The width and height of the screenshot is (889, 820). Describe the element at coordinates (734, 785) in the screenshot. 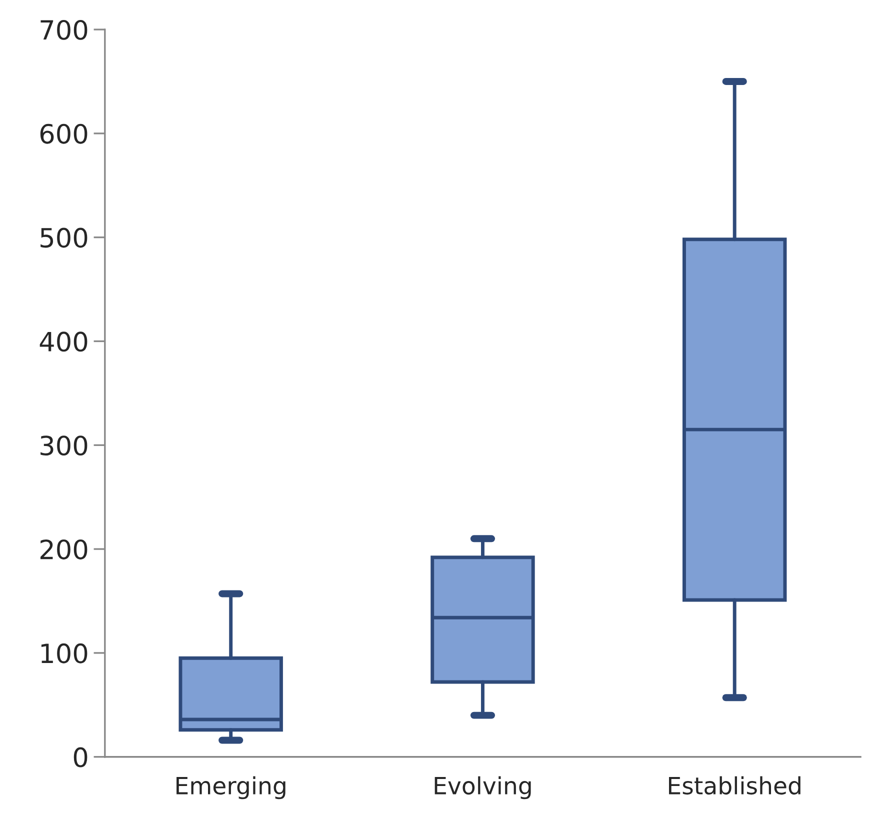

I see `x-tick-label: Established` at that location.